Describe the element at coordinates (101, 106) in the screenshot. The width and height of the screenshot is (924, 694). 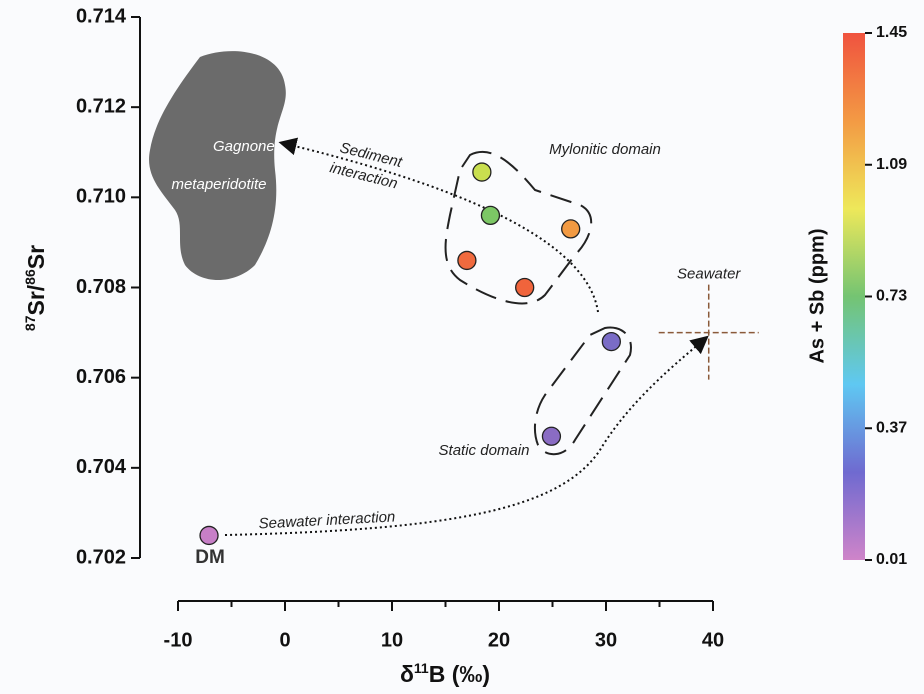
I see `y-tick-label: 0.712` at that location.